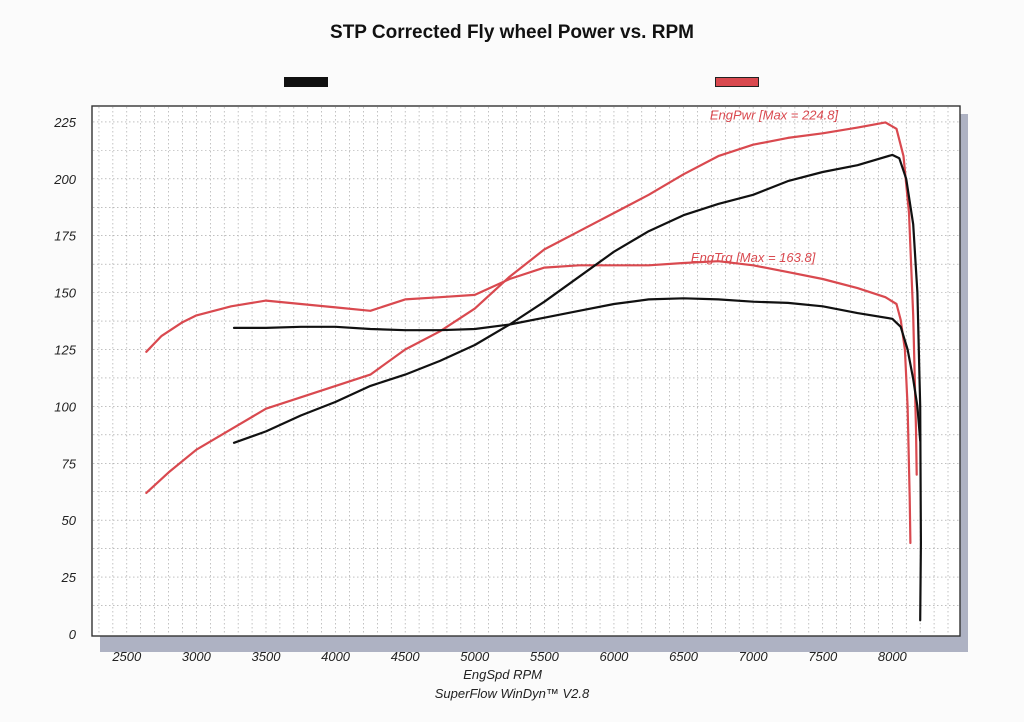 The height and width of the screenshot is (722, 1024). Describe the element at coordinates (475, 656) in the screenshot. I see `x-tick-label: 5000` at that location.